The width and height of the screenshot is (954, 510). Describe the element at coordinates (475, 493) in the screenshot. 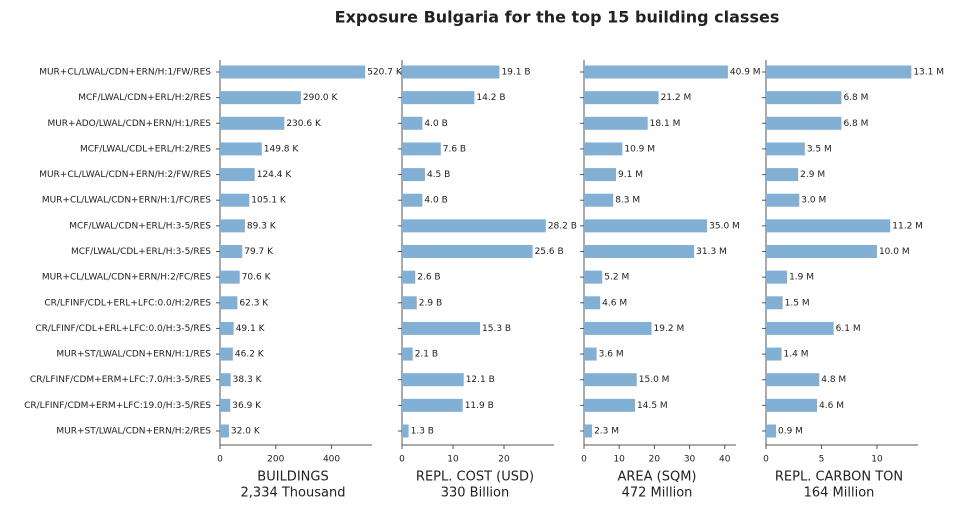

I see `x-axis-note: 330 Billion` at that location.